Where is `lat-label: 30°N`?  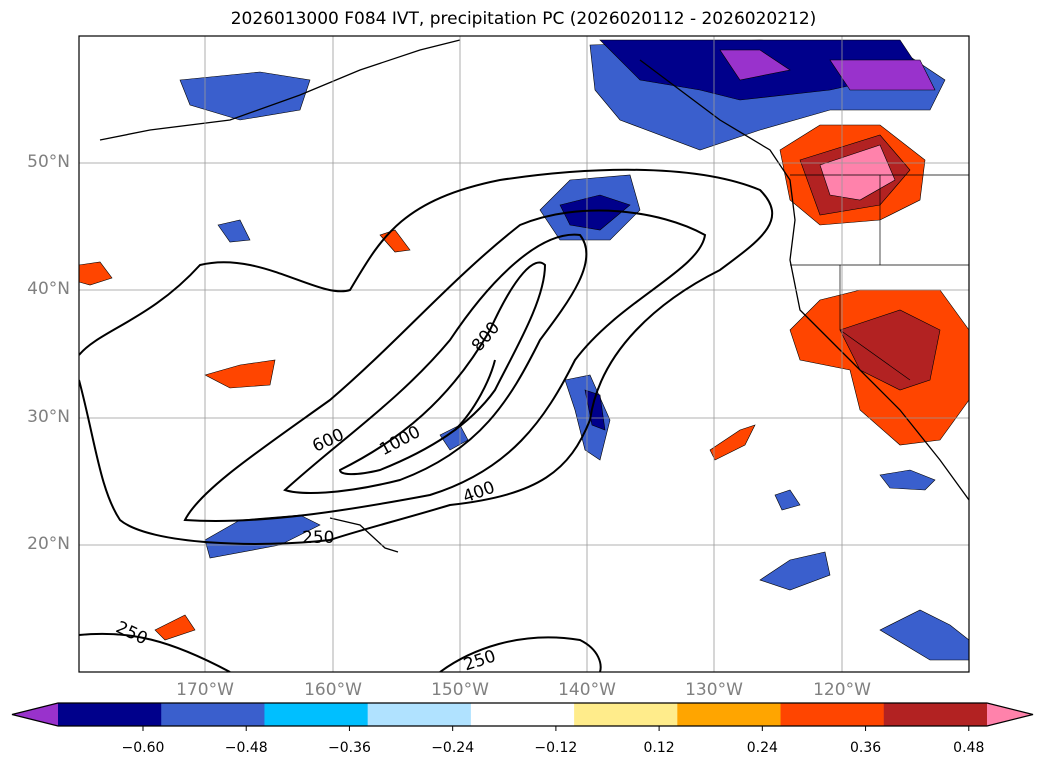
lat-label: 30°N is located at coordinates (48, 417).